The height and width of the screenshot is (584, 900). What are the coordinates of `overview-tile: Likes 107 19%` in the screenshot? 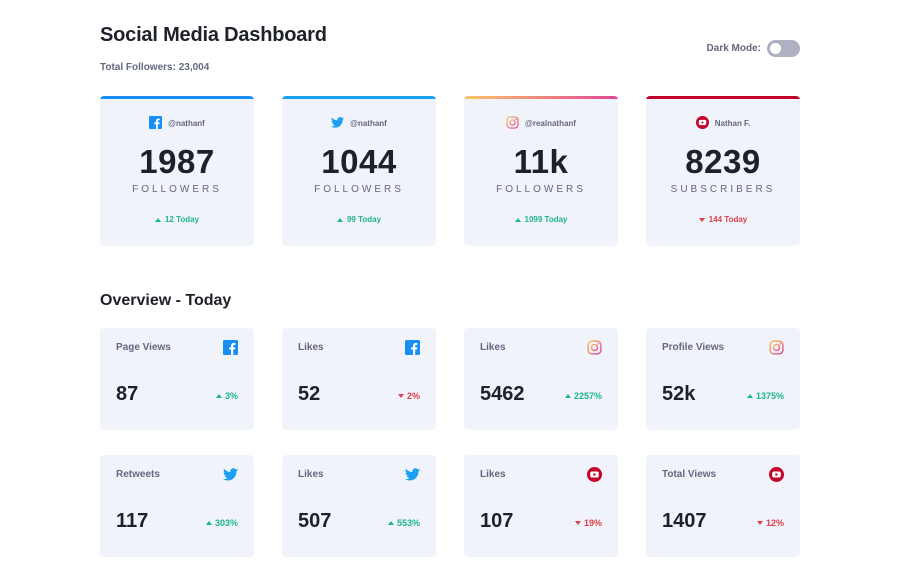 It's located at (541, 506).